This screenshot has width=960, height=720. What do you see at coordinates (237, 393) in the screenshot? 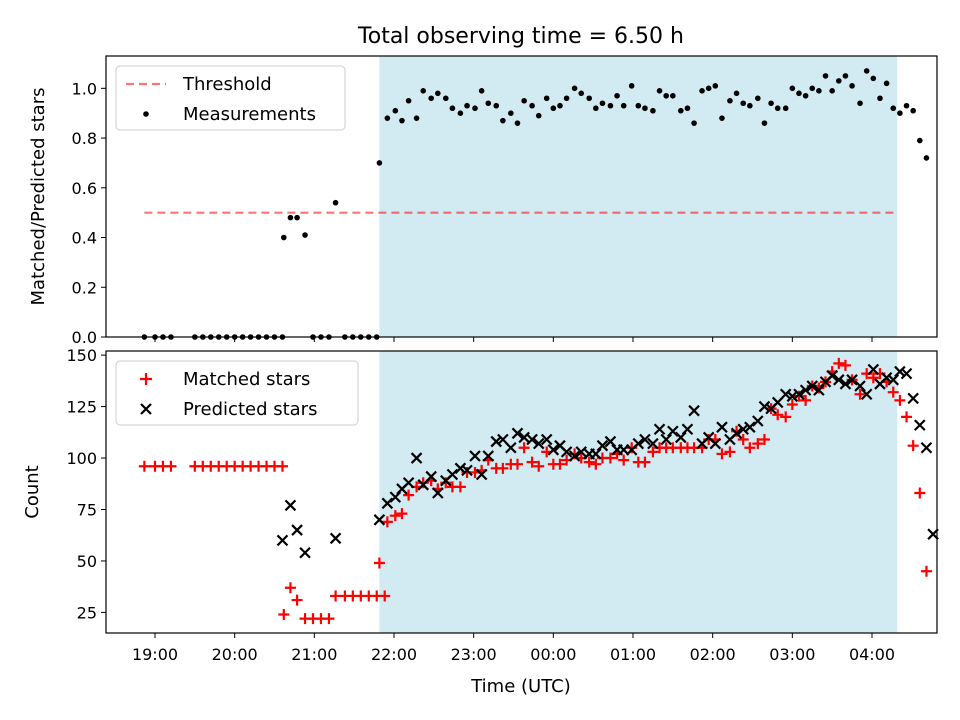
I see `bottom-legend: Matched stars Predicted stars` at bounding box center [237, 393].